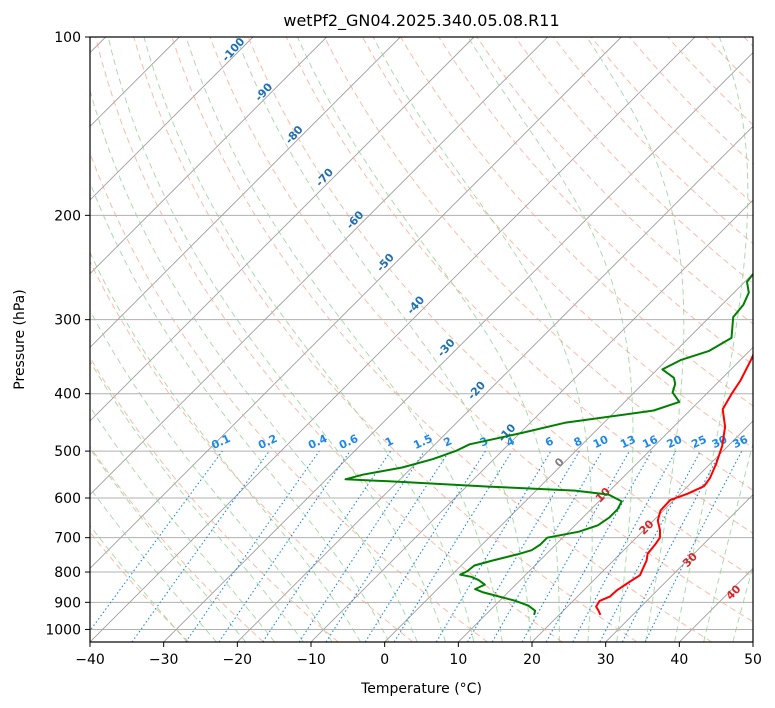 Image resolution: width=775 pixels, height=708 pixels. I want to click on x-tick-label: 0, so click(384, 660).